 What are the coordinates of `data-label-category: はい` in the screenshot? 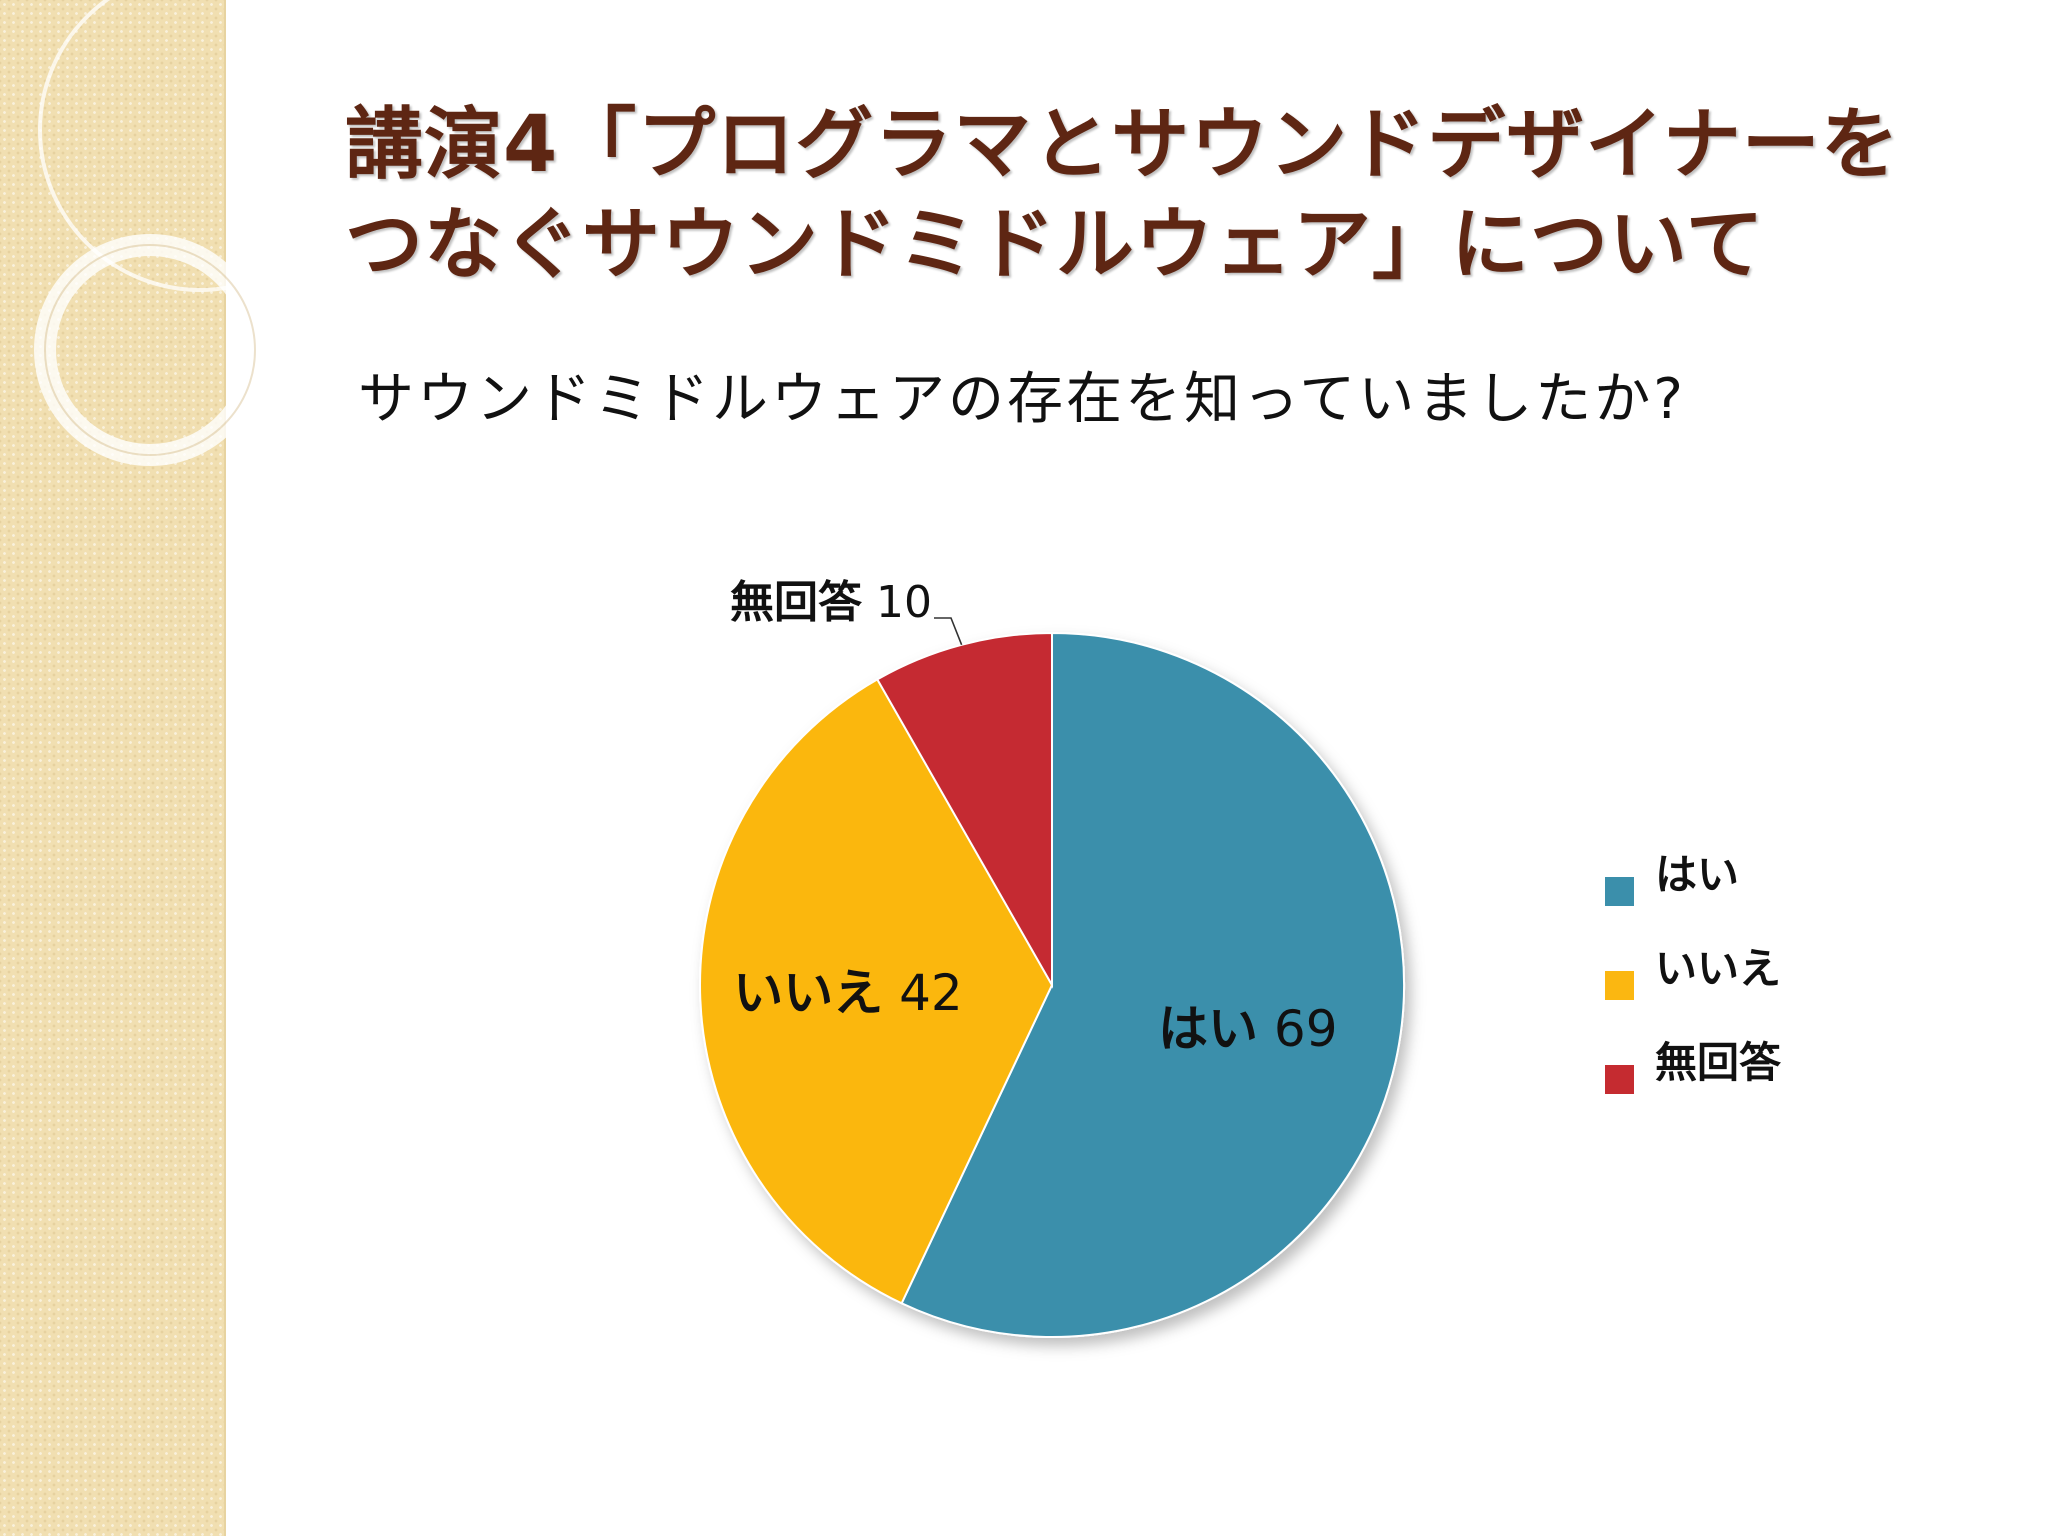 It's located at (1208, 1029).